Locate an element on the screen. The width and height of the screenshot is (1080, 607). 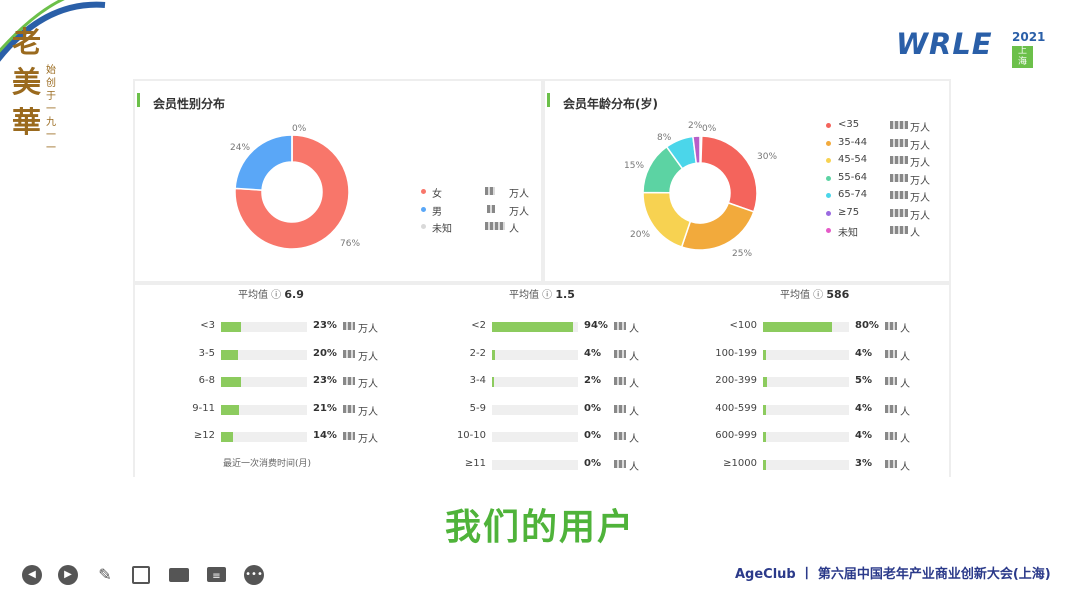
slice-label: 8% is located at coordinates (664, 138).